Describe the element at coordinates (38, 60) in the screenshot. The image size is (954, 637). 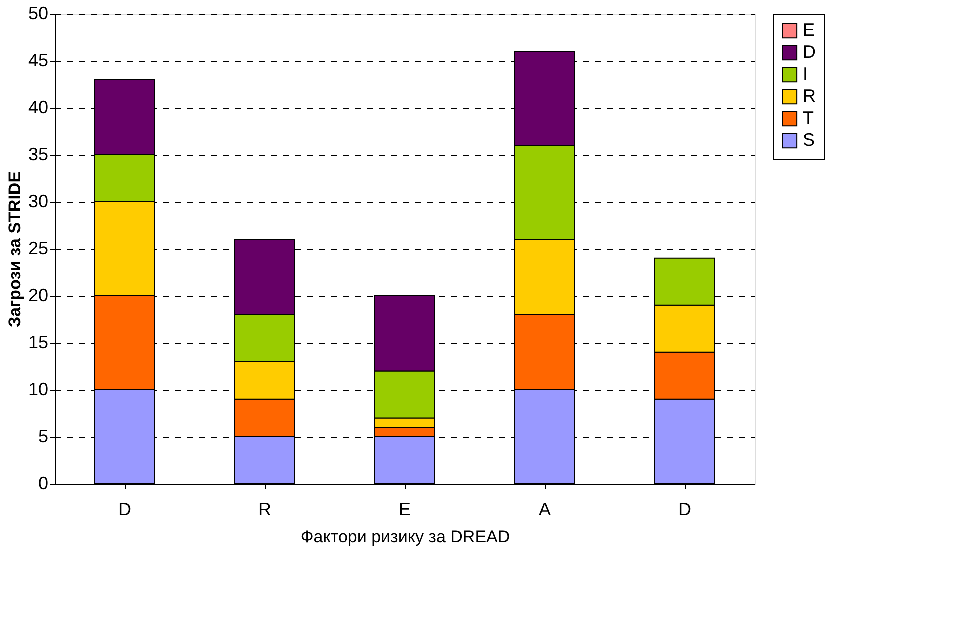
I see `y-tick-label: 45` at that location.